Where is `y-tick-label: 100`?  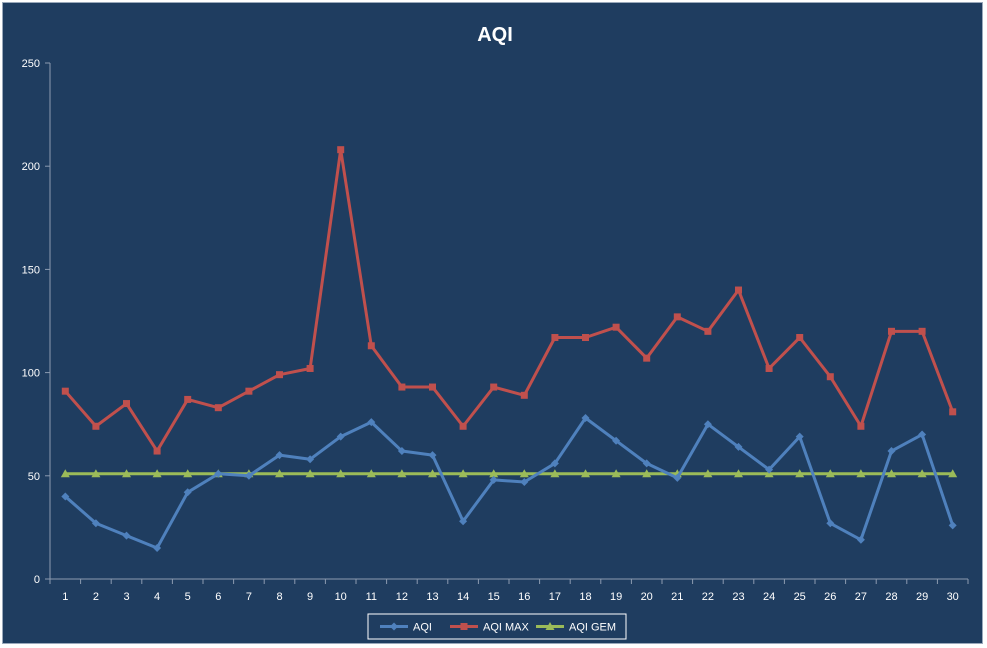 y-tick-label: 100 is located at coordinates (31, 374).